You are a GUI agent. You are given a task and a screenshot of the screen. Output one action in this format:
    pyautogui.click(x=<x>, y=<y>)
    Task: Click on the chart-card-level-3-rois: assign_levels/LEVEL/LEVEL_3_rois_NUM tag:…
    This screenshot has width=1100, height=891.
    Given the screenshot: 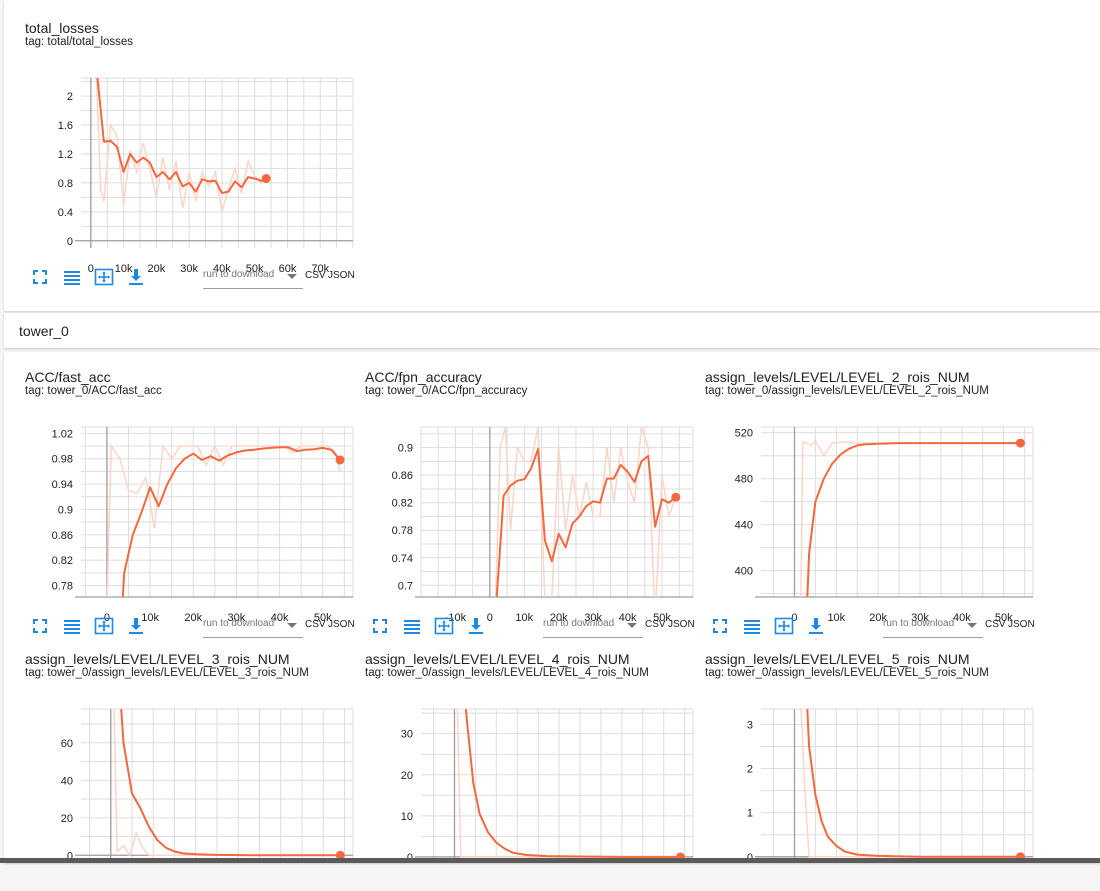 What is the action you would take?
    pyautogui.click(x=195, y=771)
    